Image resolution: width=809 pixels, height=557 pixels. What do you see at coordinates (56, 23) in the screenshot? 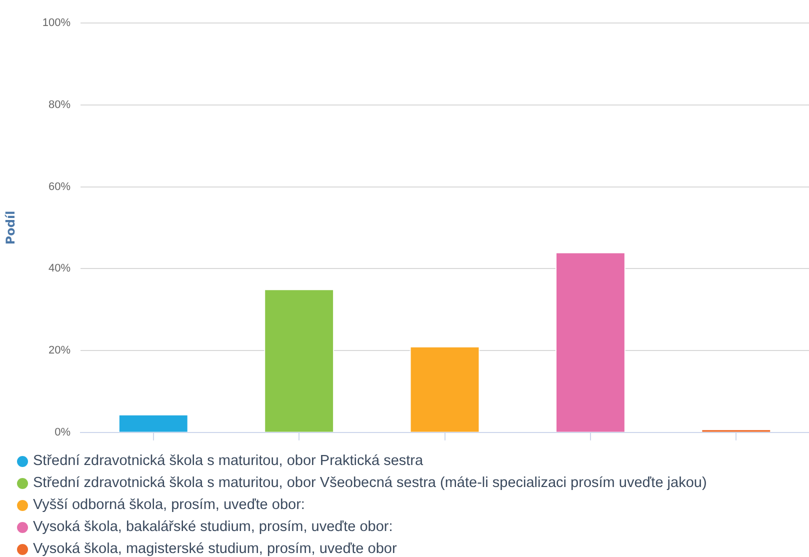
I see `y-tick-label: 100%` at bounding box center [56, 23].